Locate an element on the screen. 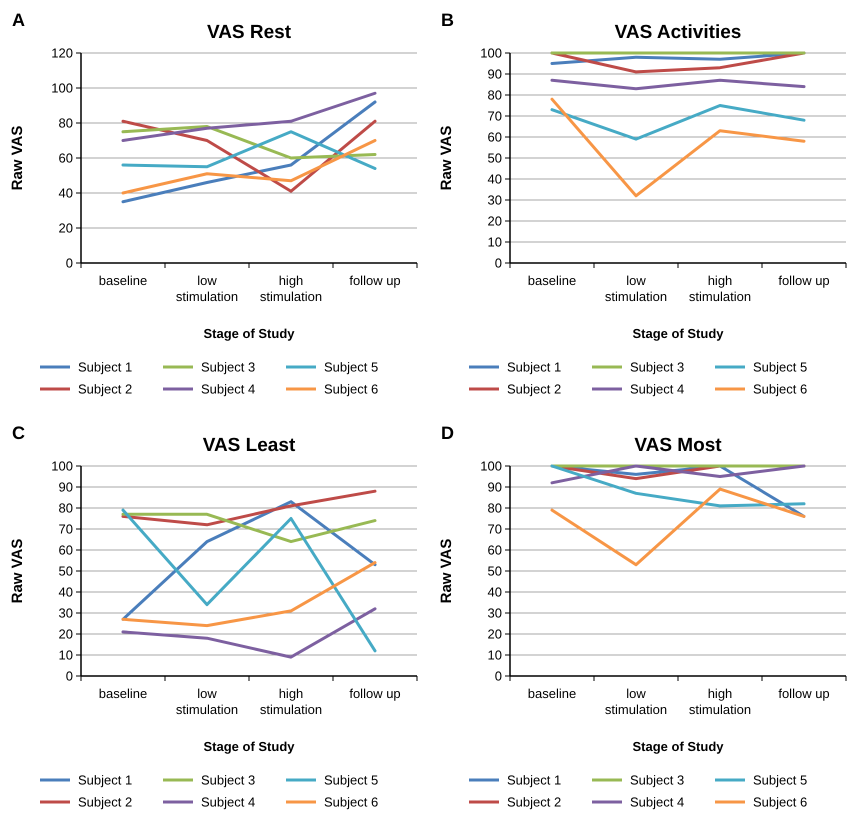 The height and width of the screenshot is (826, 858). text: B is located at coordinates (447, 20).